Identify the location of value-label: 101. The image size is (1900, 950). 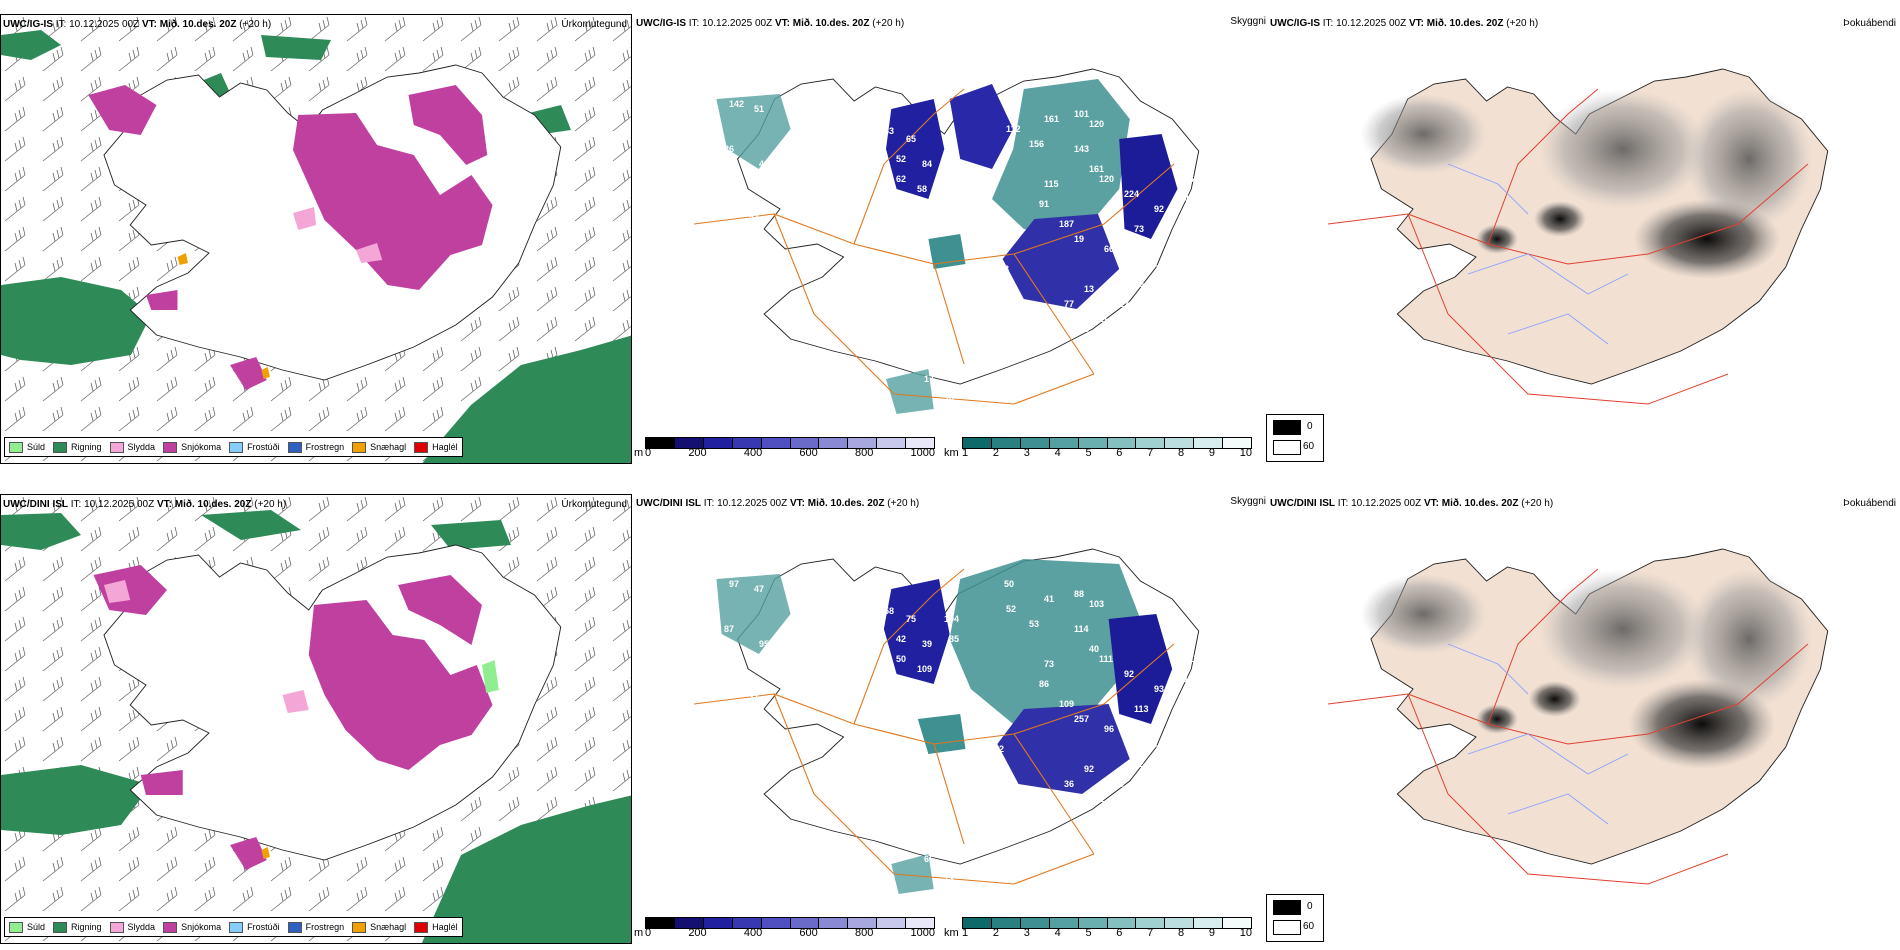
(1082, 114).